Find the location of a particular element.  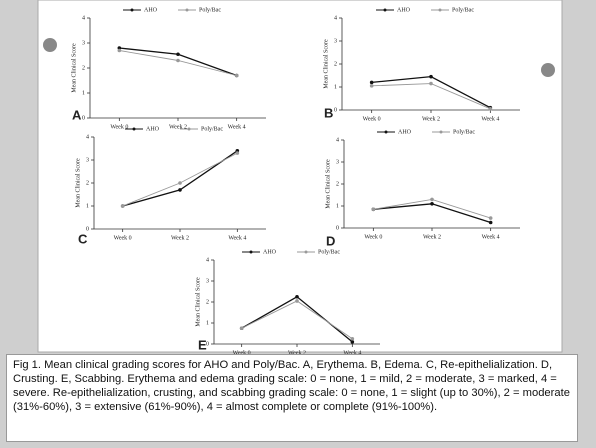

panel-label: D is located at coordinates (330, 240).